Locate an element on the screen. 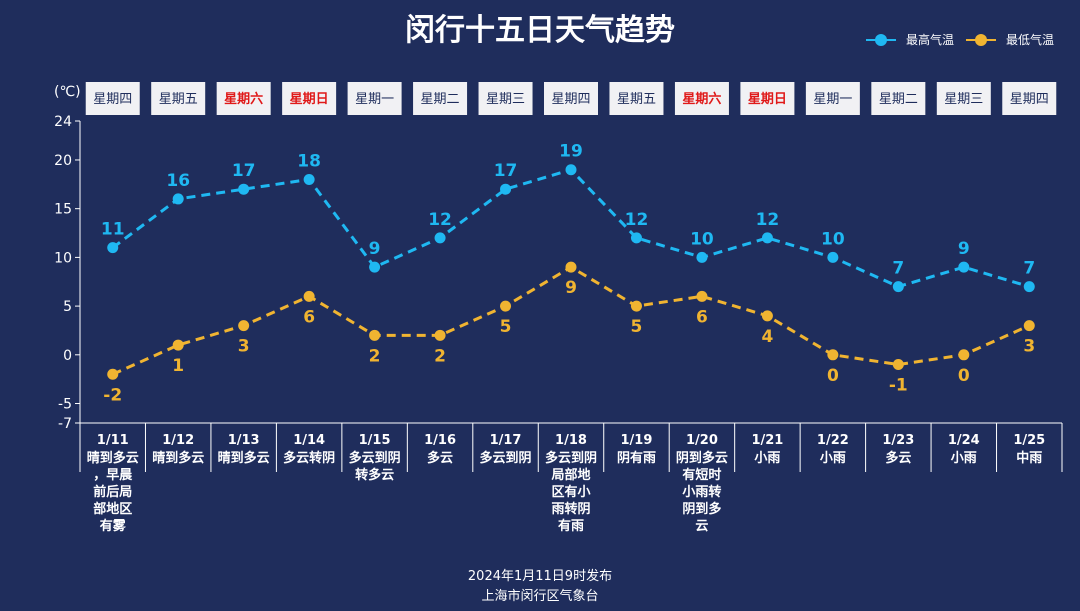  weather-description: 区有小 is located at coordinates (570, 492).